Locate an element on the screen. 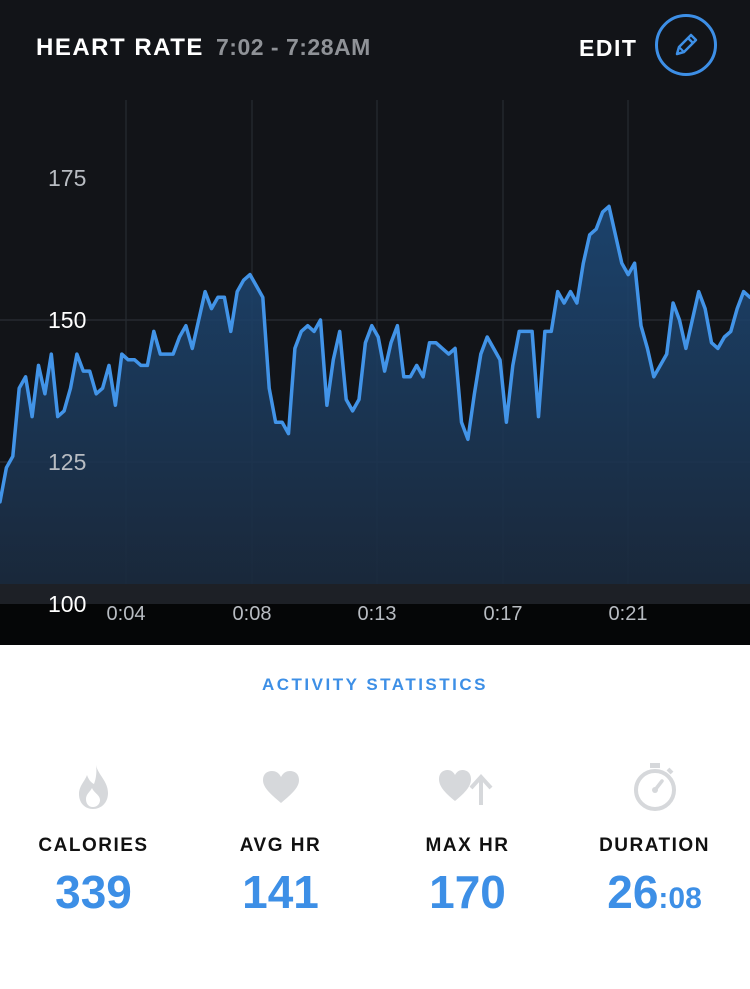  x-tick-label: 0:13 is located at coordinates (377, 614).